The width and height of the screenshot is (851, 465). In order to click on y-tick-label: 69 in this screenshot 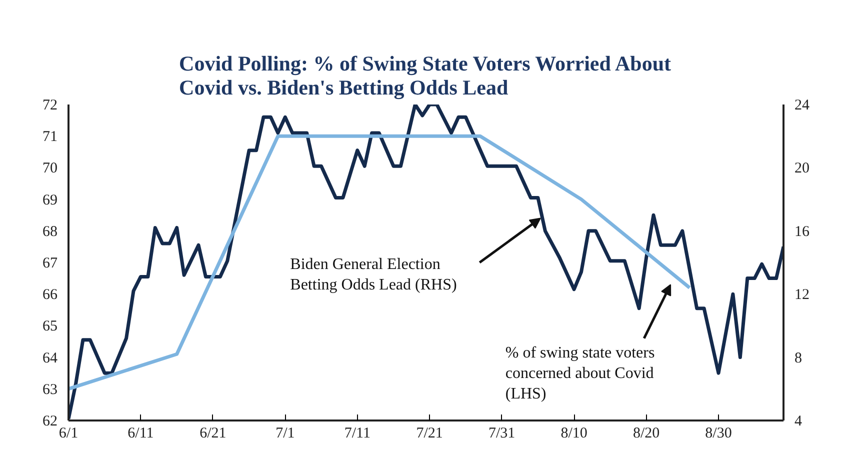, I will do `click(50, 200)`.